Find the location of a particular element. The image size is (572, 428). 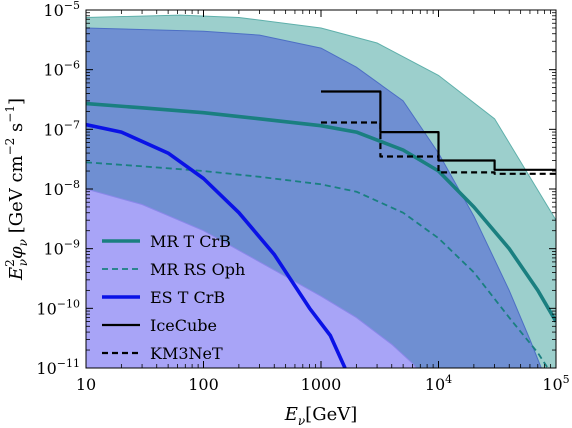

legend-label-es-t-crb: ES T CrB is located at coordinates (187, 297).